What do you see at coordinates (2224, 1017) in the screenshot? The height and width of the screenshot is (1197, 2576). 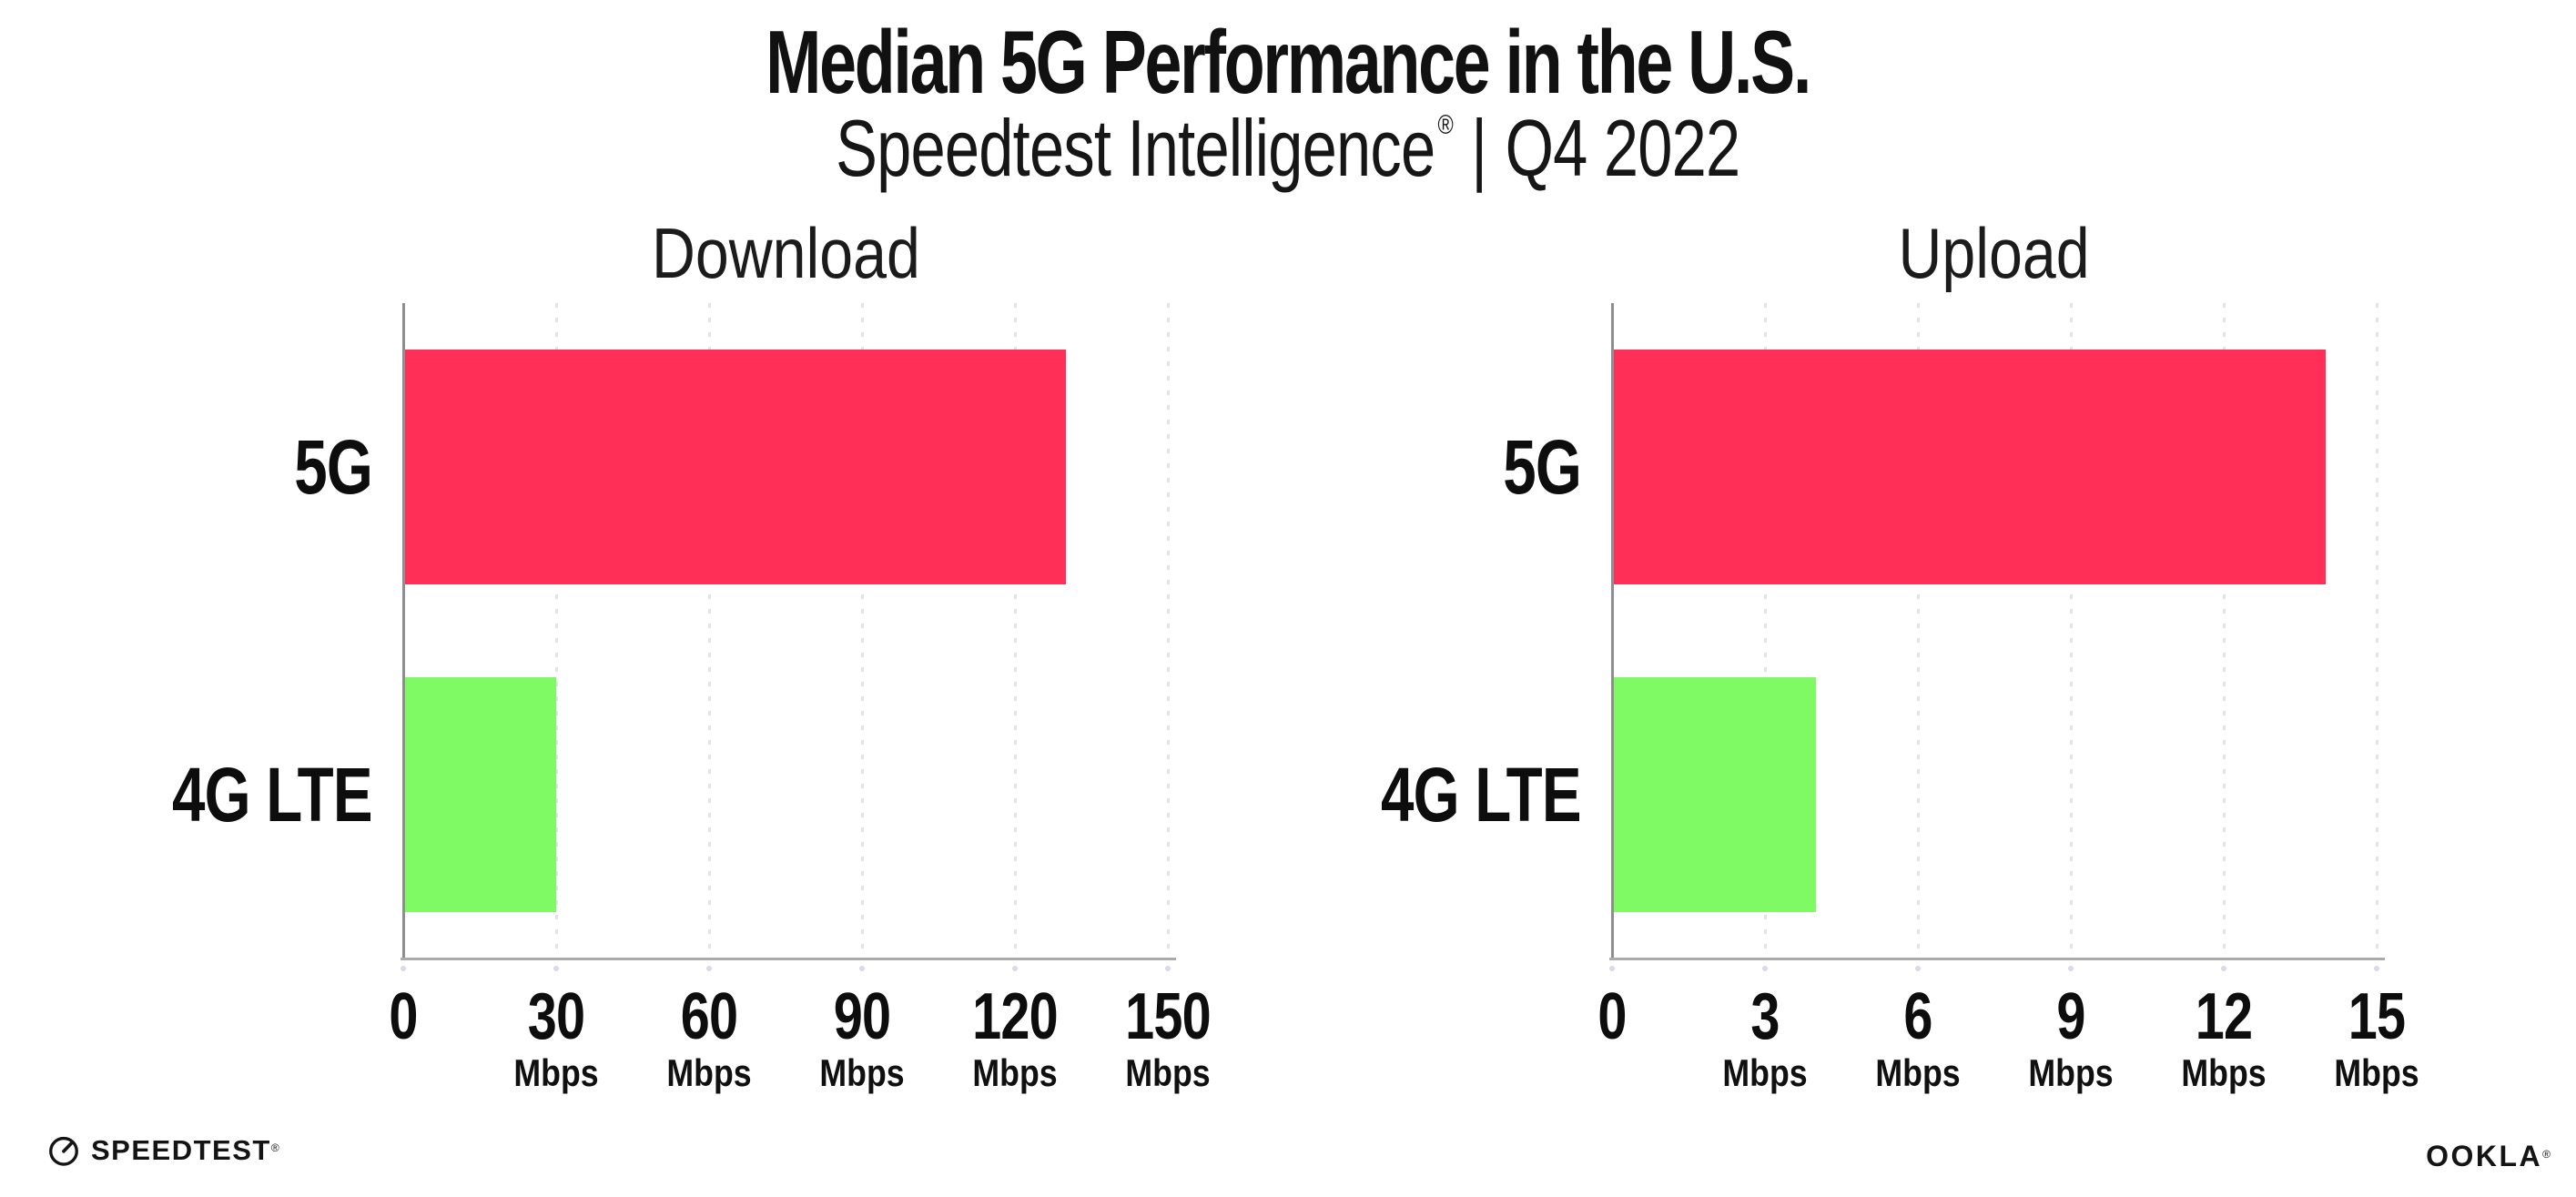 I see `tick-label-12: 12` at bounding box center [2224, 1017].